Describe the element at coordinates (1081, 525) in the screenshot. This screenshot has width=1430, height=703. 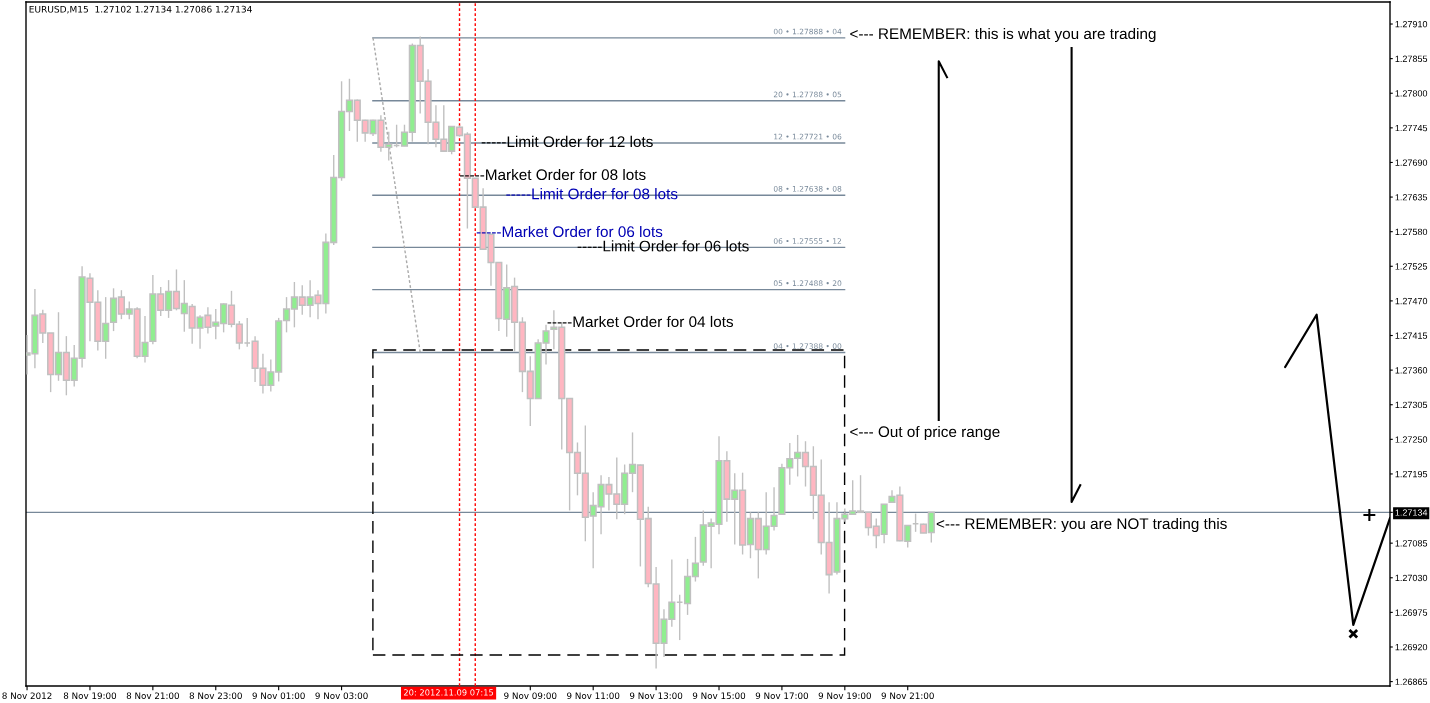
I see `annotation: <--- REMEMBER: you are NOT trading this` at that location.